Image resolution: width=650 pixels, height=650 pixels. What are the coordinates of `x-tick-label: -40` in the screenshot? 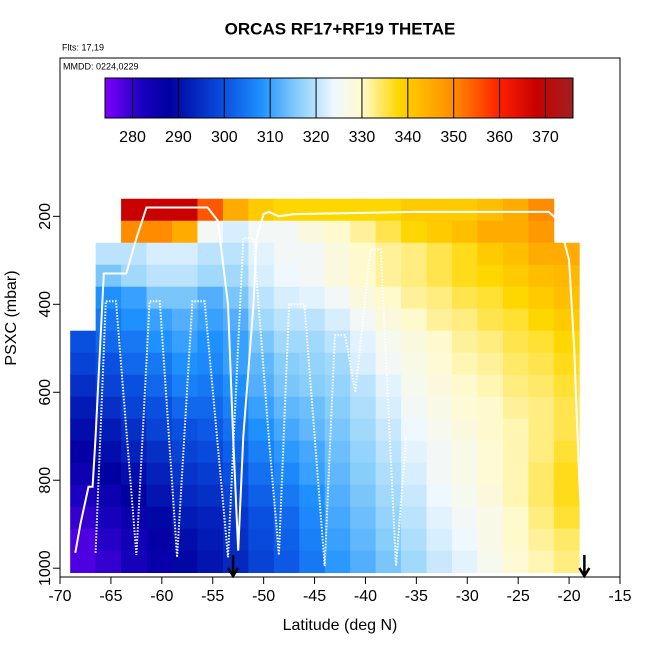 It's located at (365, 596).